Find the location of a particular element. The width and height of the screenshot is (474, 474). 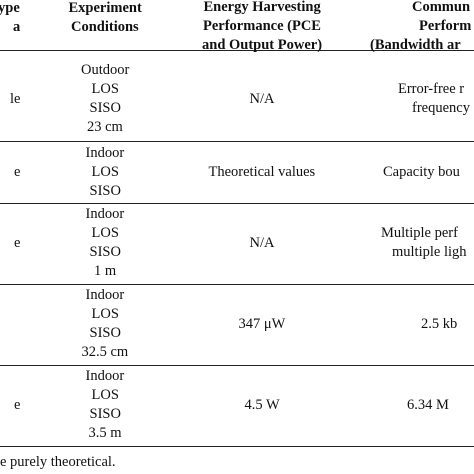

header-cell-line: Performance (PCE is located at coordinates (262, 25).